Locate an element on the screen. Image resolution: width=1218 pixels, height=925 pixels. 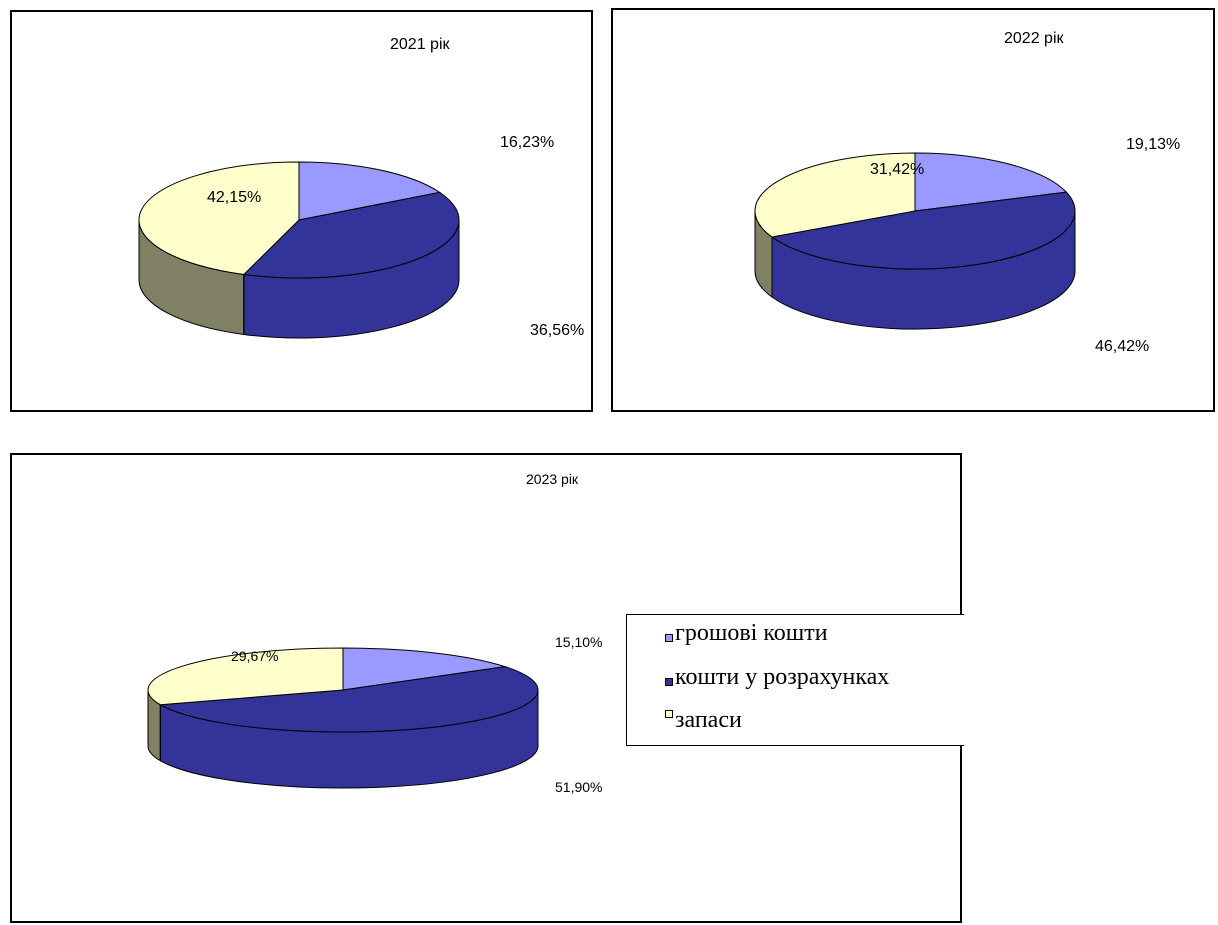
legend-swatch-hroshovi is located at coordinates (669, 638).